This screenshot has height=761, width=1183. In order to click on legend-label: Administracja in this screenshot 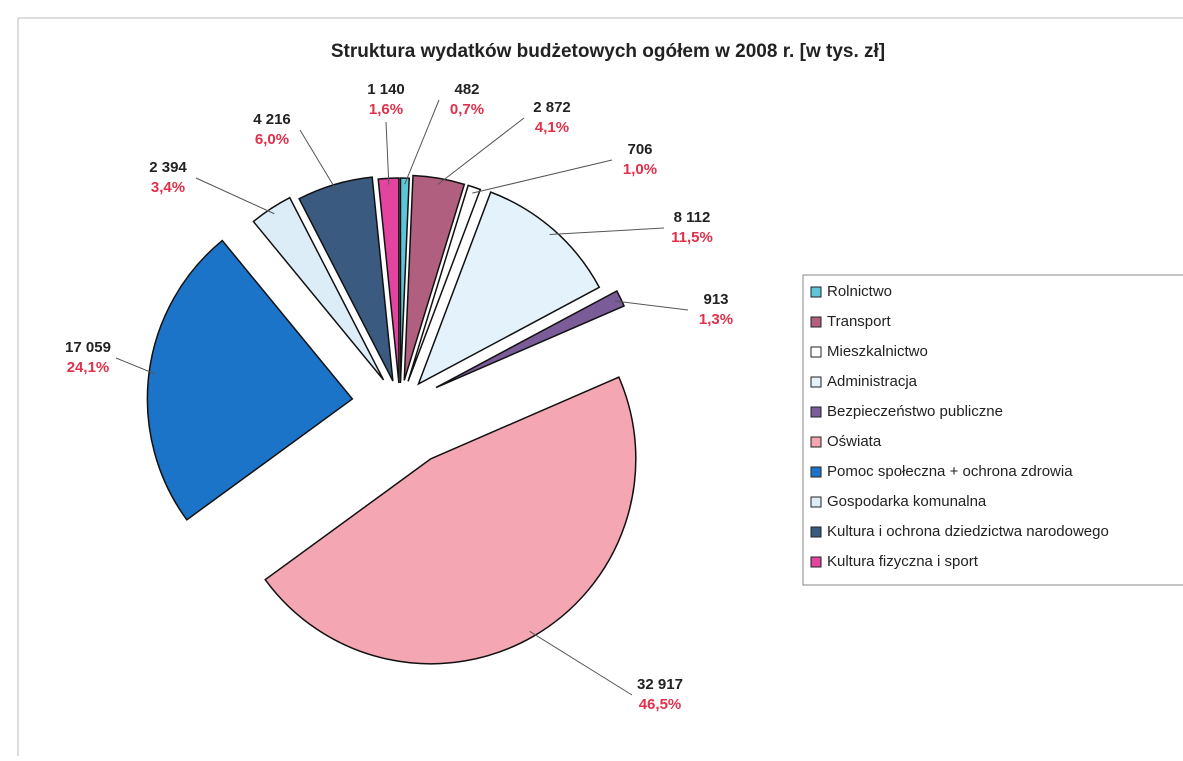, I will do `click(872, 381)`.